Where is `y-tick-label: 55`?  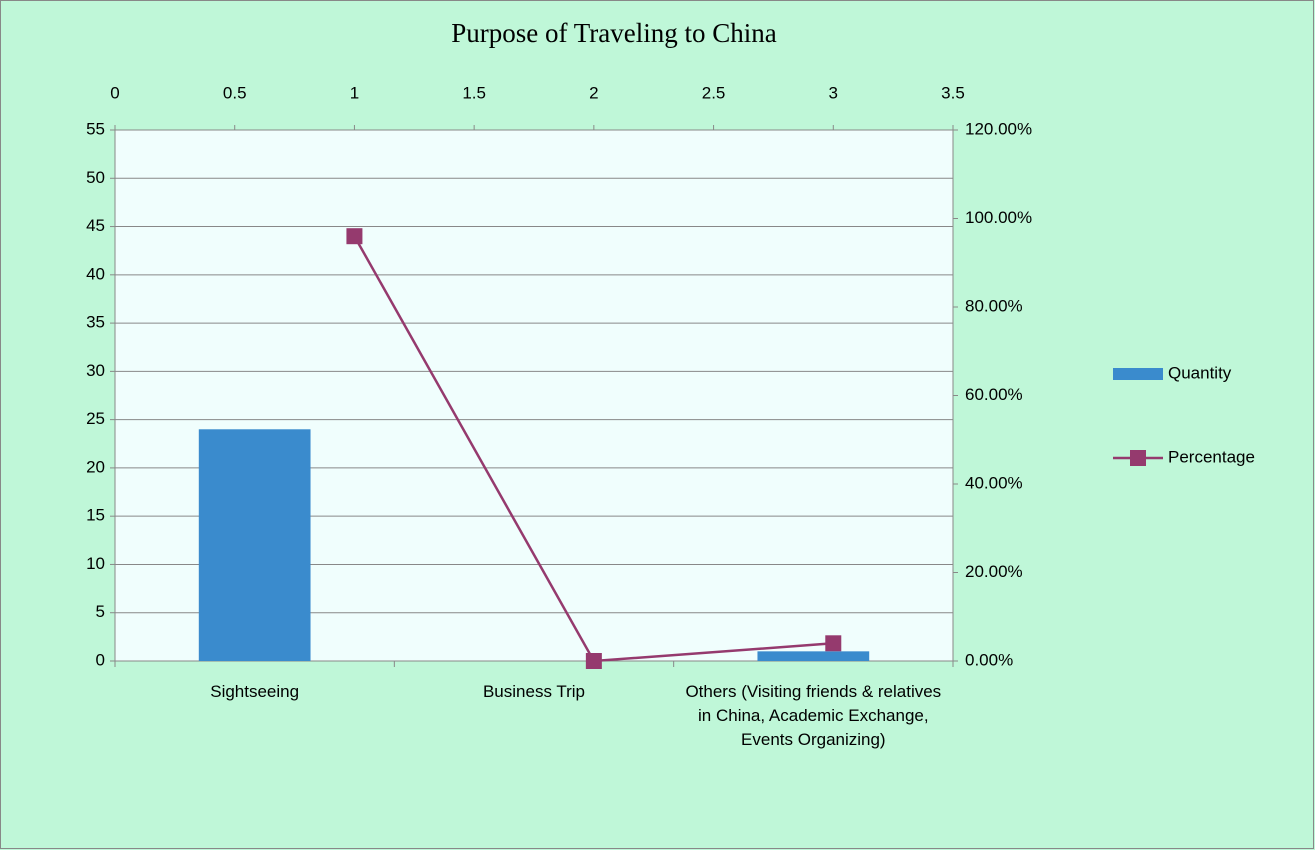 y-tick-label: 55 is located at coordinates (95, 128).